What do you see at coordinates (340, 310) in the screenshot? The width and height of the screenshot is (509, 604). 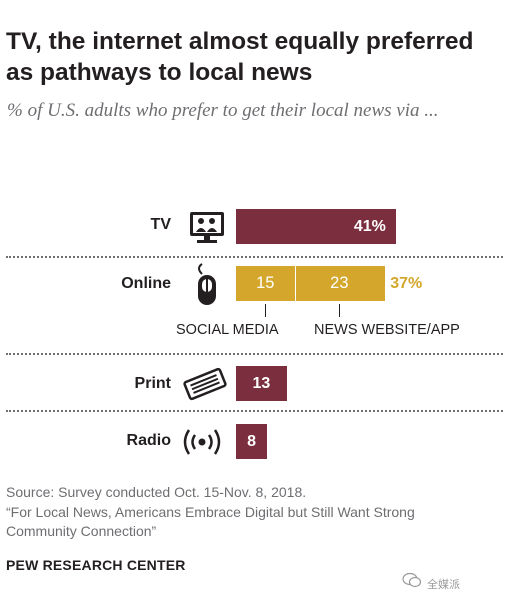 I see `segment-tick-news` at bounding box center [340, 310].